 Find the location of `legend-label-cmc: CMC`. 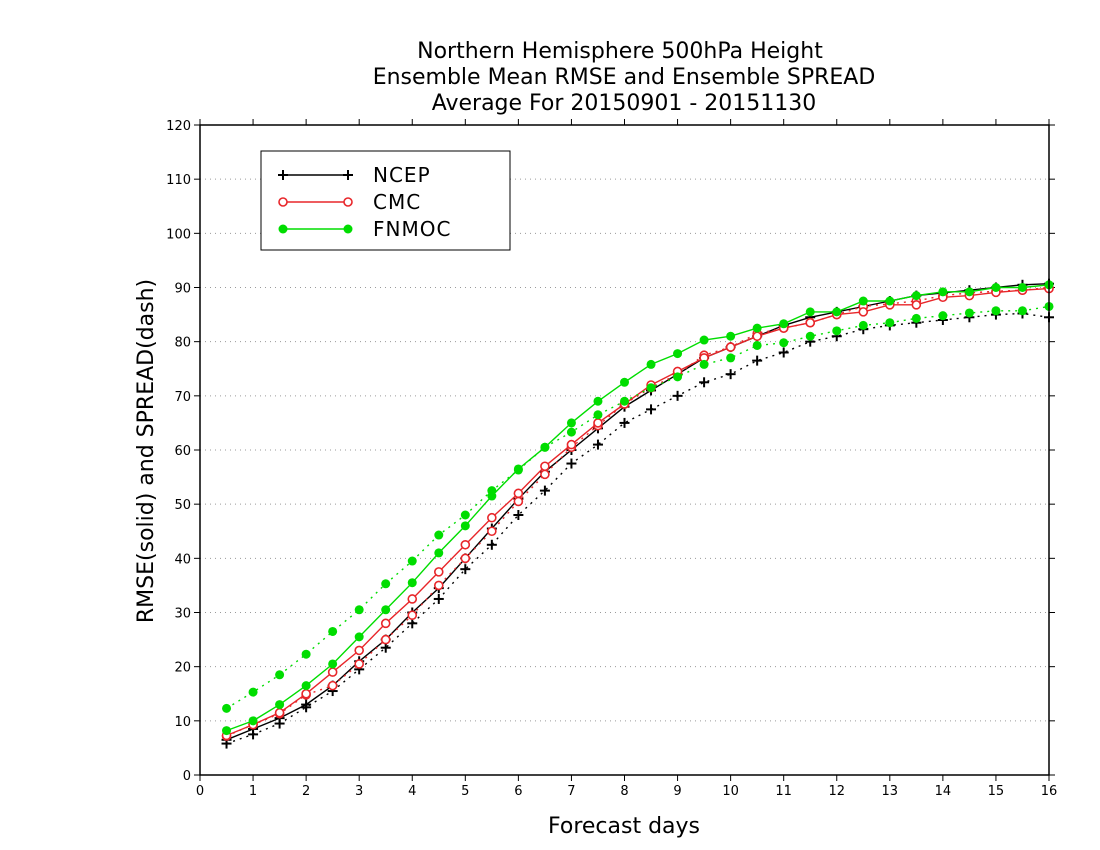

legend-label-cmc: CMC is located at coordinates (397, 202).